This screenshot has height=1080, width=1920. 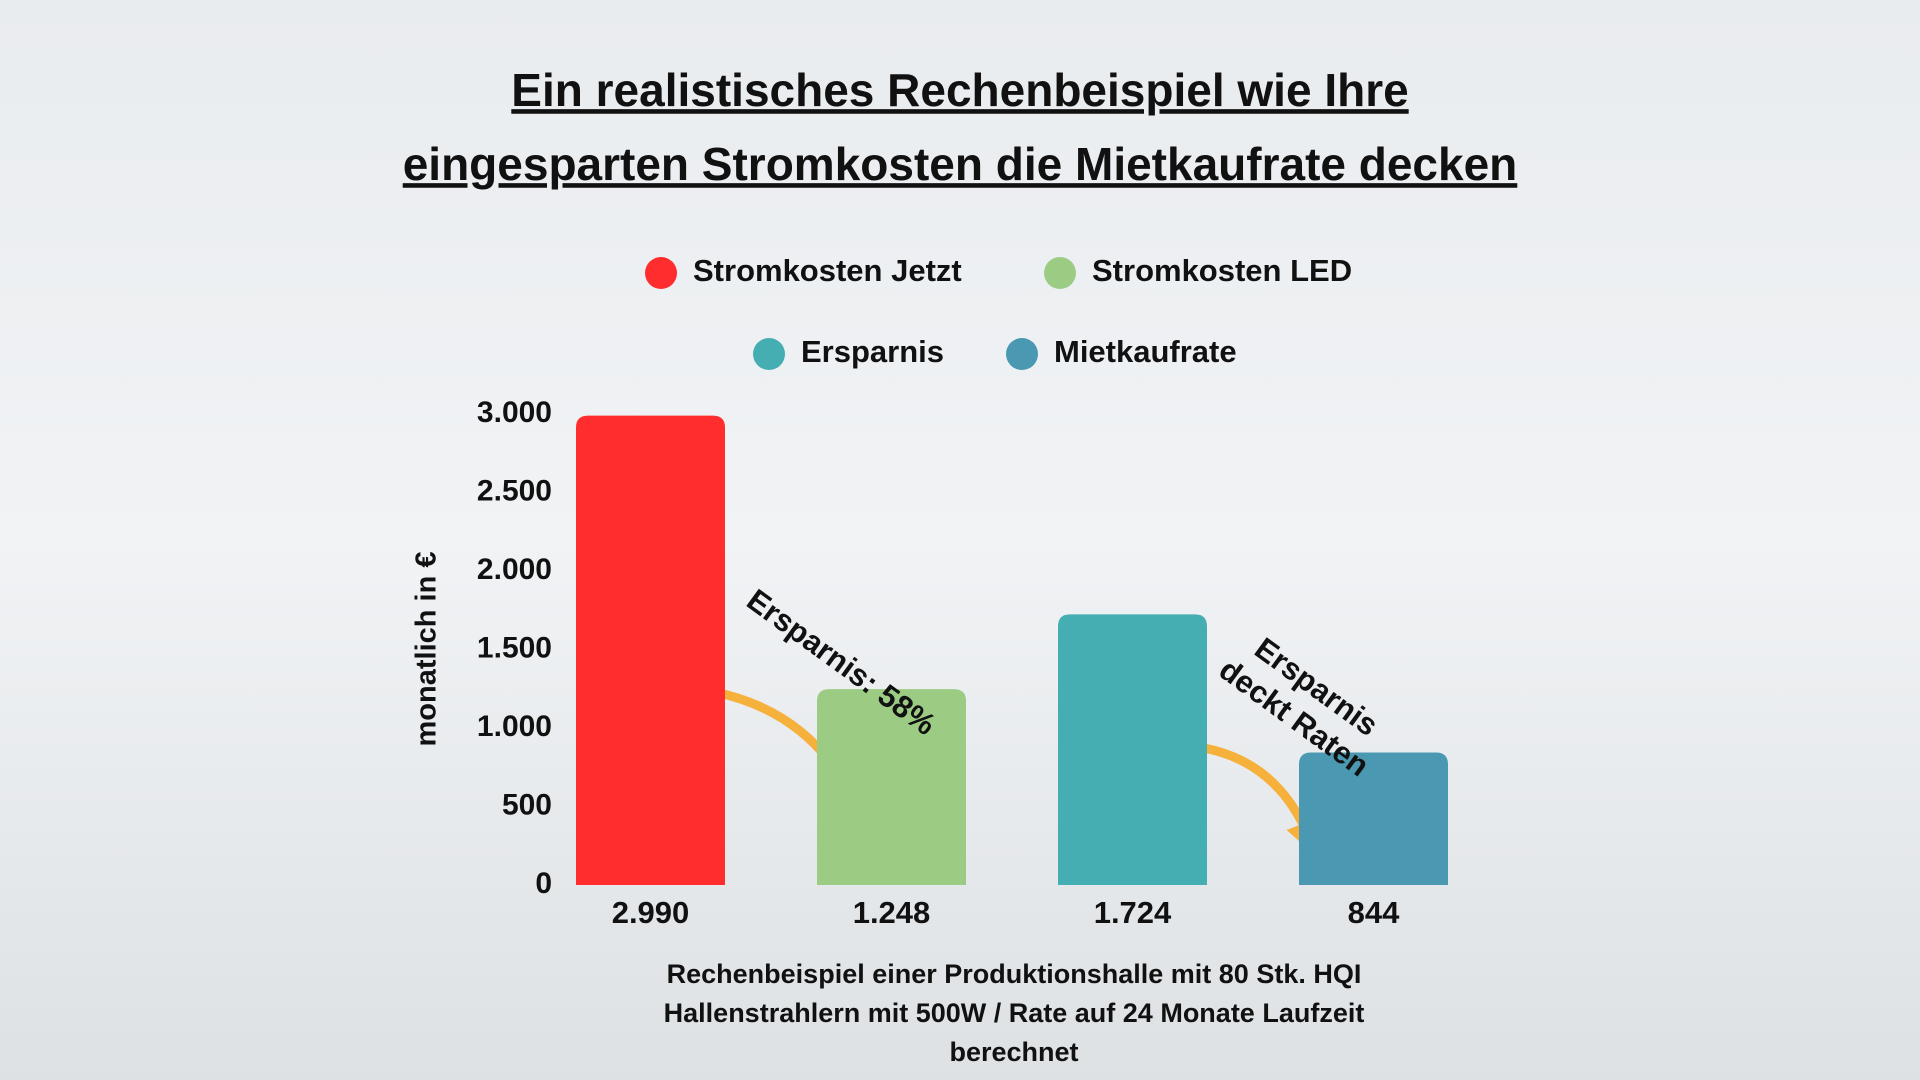 What do you see at coordinates (1374, 912) in the screenshot?
I see `value-label: 844` at bounding box center [1374, 912].